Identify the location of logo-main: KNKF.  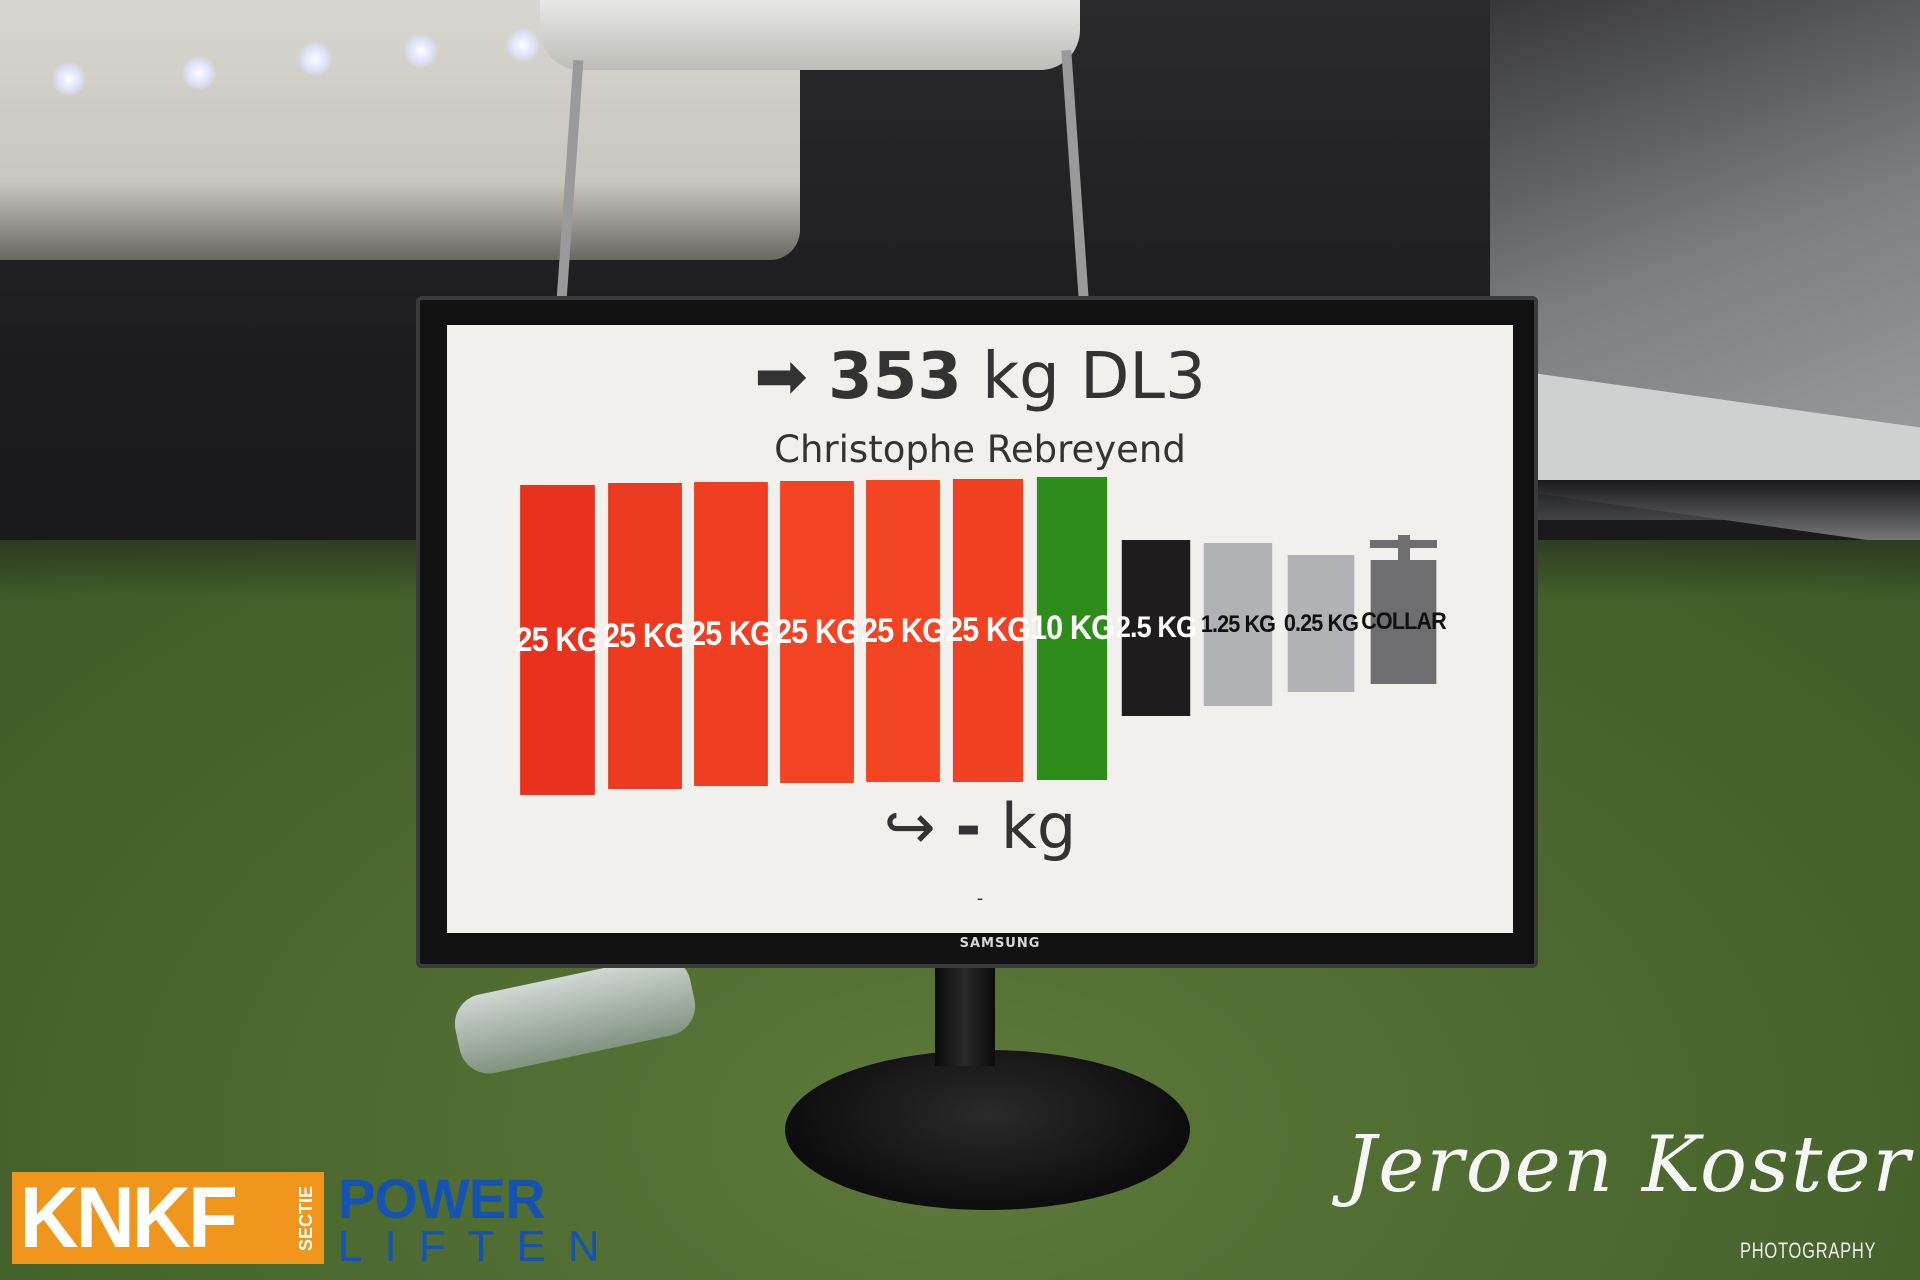
(128, 1218).